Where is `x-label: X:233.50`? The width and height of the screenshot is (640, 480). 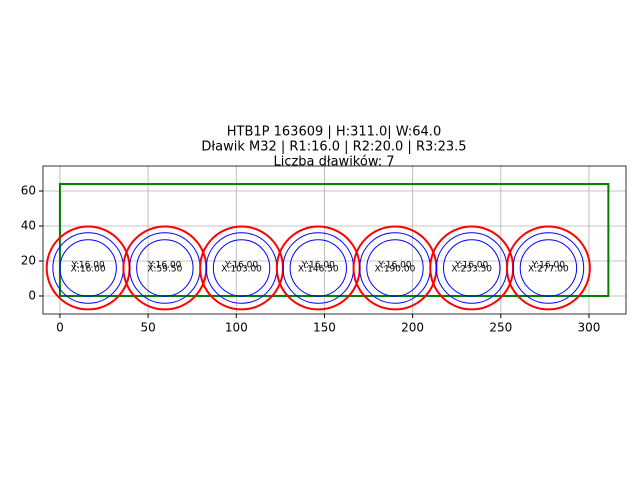
x-label: X:233.50 is located at coordinates (471, 269).